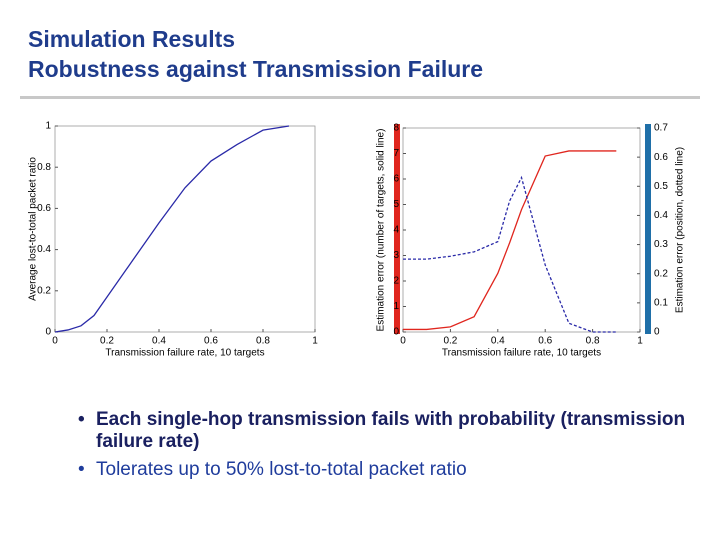 This screenshot has height=540, width=720. I want to click on y2-tick-label: 0.3, so click(661, 244).